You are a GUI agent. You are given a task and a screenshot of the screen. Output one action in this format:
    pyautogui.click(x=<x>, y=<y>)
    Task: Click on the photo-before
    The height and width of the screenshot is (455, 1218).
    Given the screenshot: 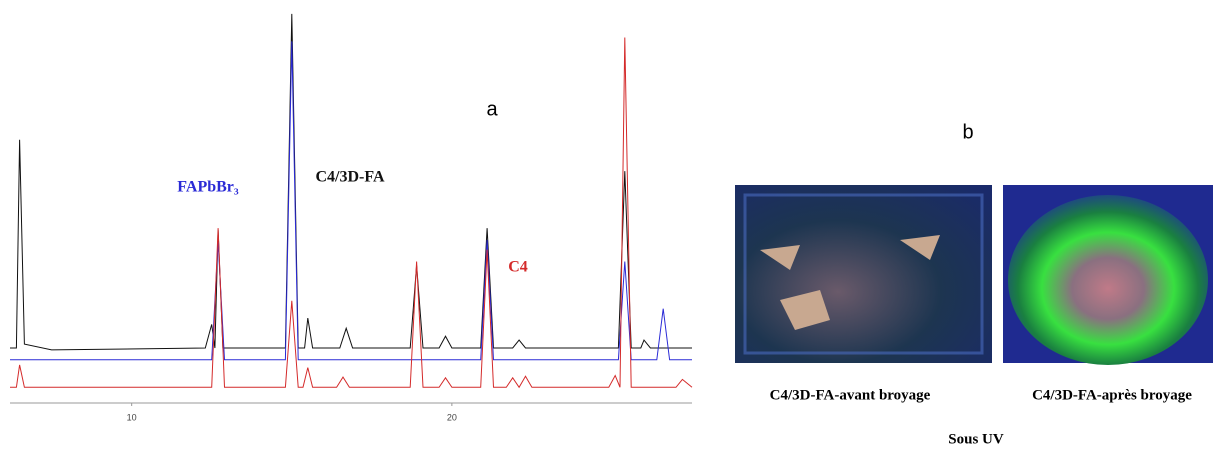 What is the action you would take?
    pyautogui.click(x=863, y=274)
    